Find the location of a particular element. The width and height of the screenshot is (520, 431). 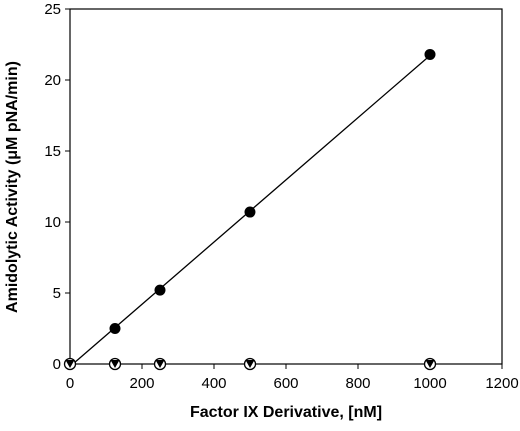

x-tick-label: 400 is located at coordinates (213, 383).